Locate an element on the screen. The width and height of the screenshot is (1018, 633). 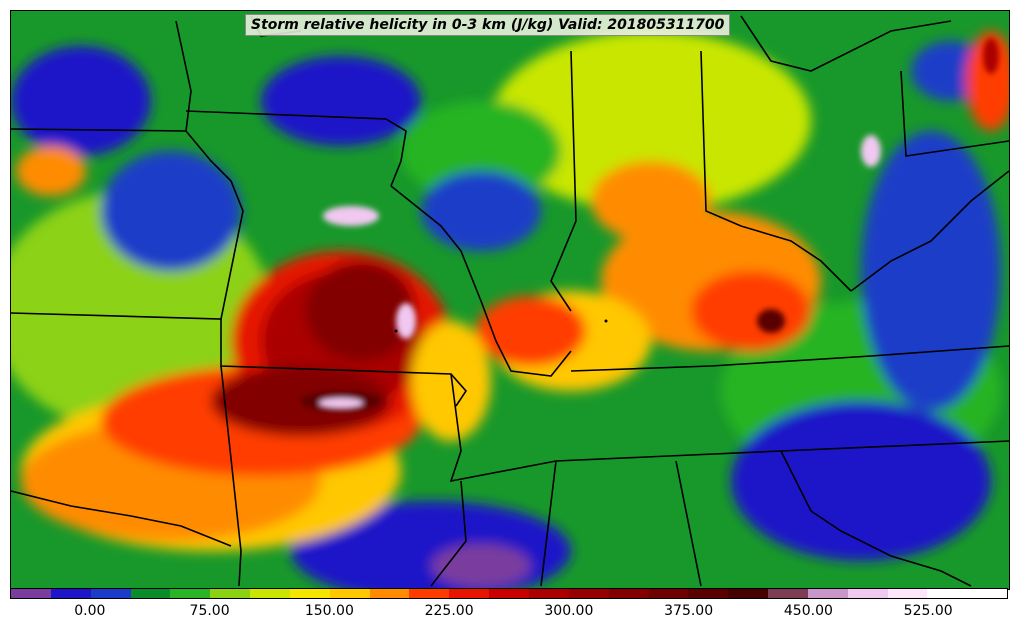
colorbar is located at coordinates (509, 593).